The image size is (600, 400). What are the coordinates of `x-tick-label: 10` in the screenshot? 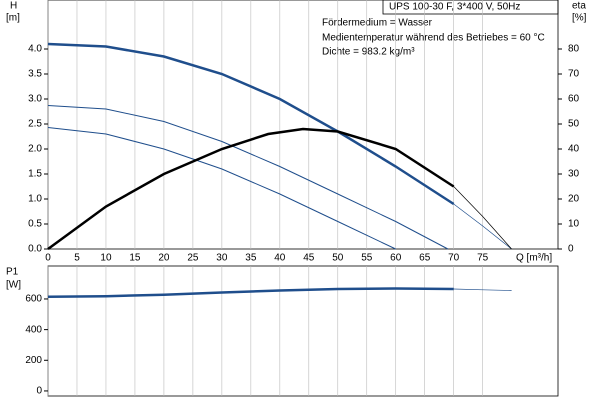 It's located at (106, 258).